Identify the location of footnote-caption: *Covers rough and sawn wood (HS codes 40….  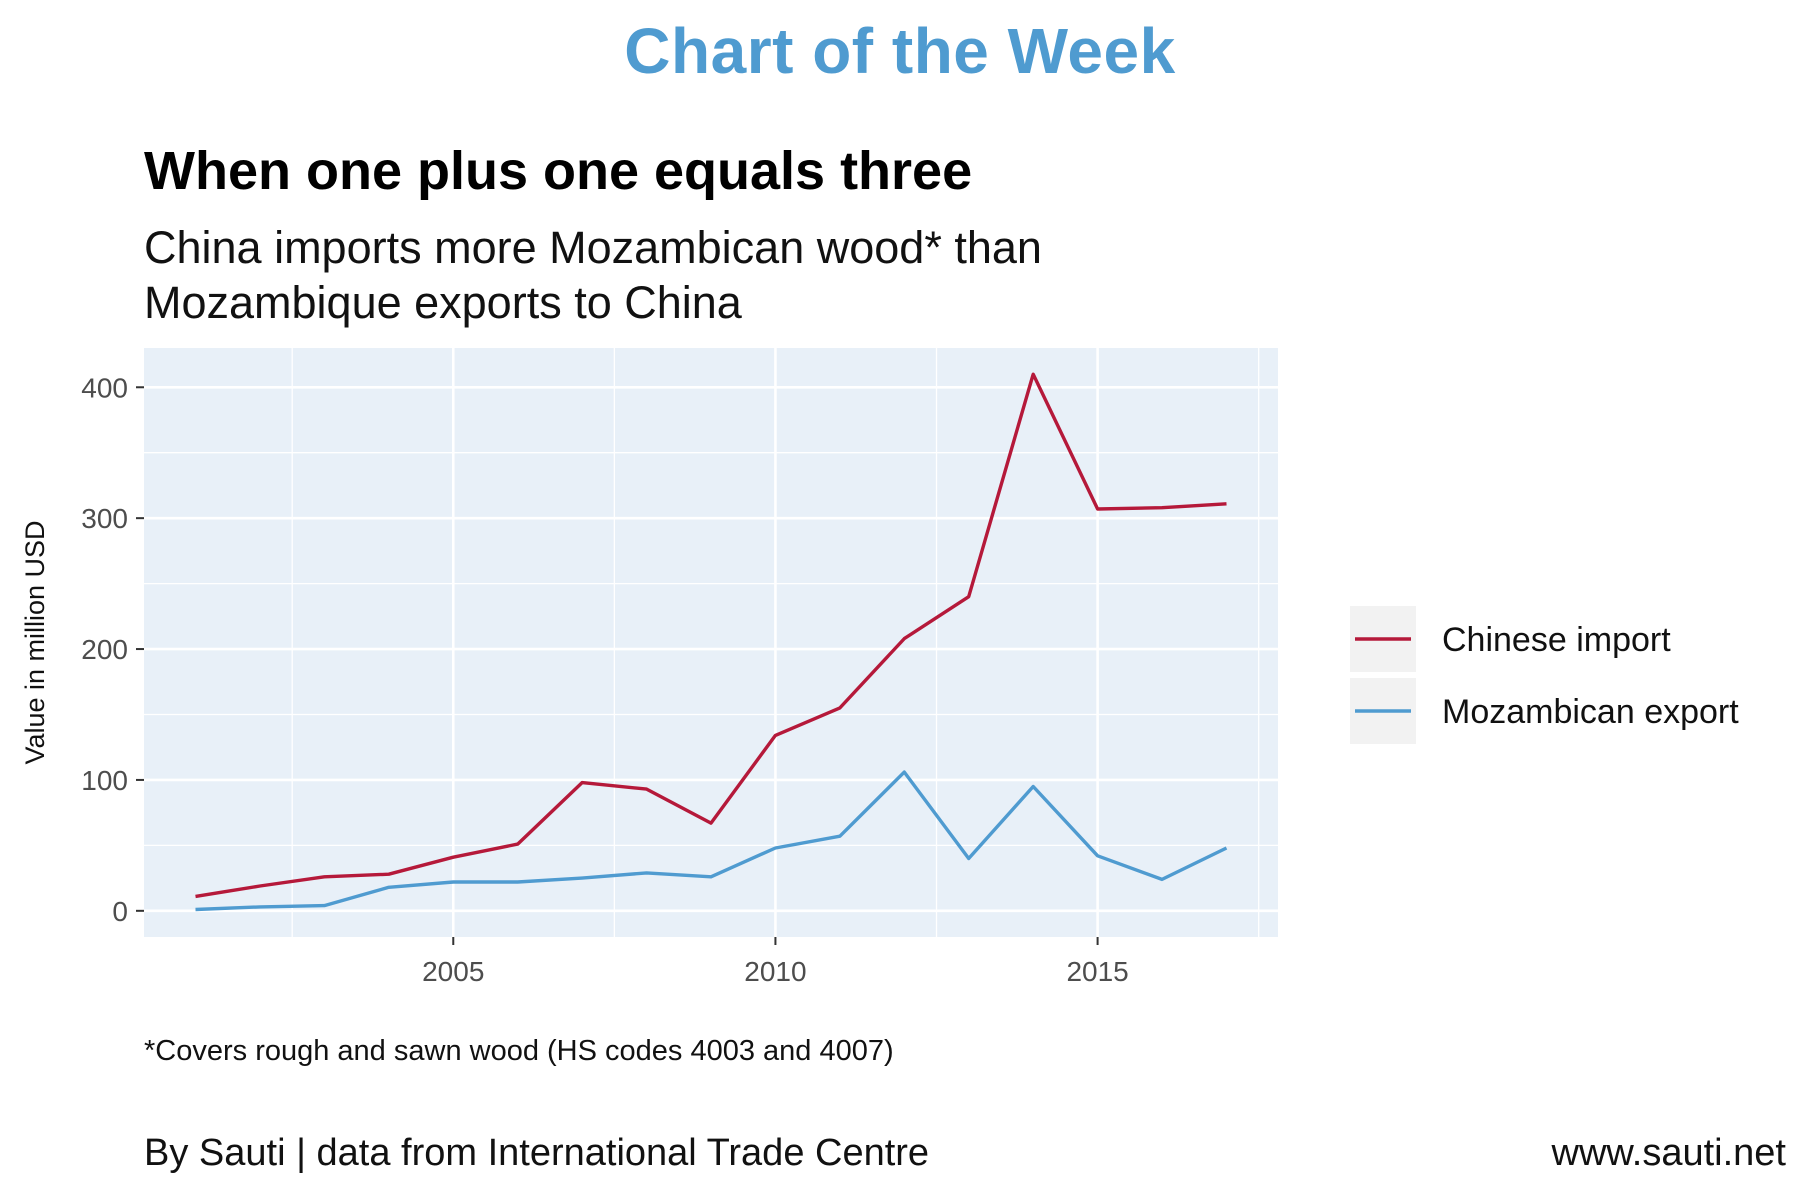
(519, 1051).